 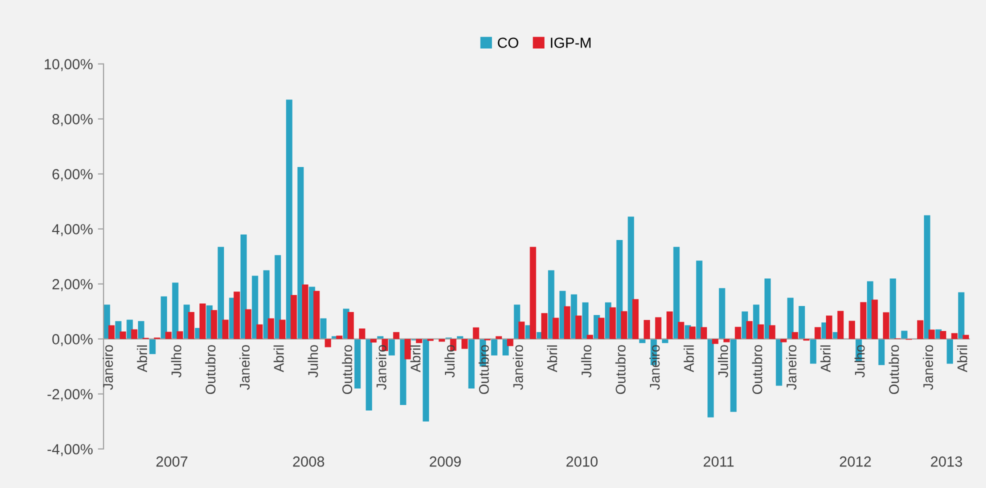 What do you see at coordinates (70, 395) in the screenshot?
I see `y-tick-label: -2,00%` at bounding box center [70, 395].